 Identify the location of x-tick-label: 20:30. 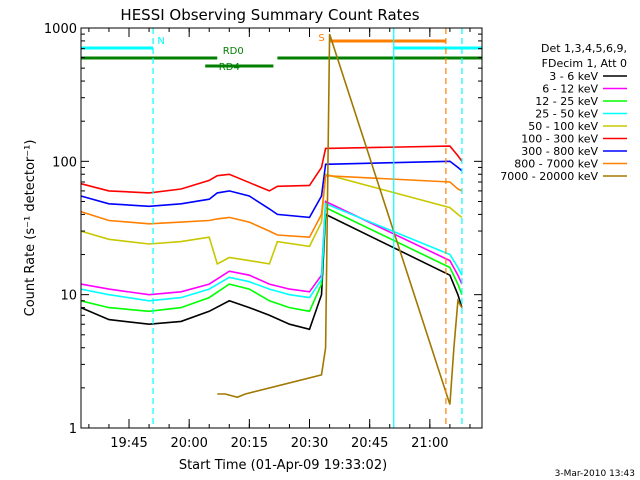
(309, 443).